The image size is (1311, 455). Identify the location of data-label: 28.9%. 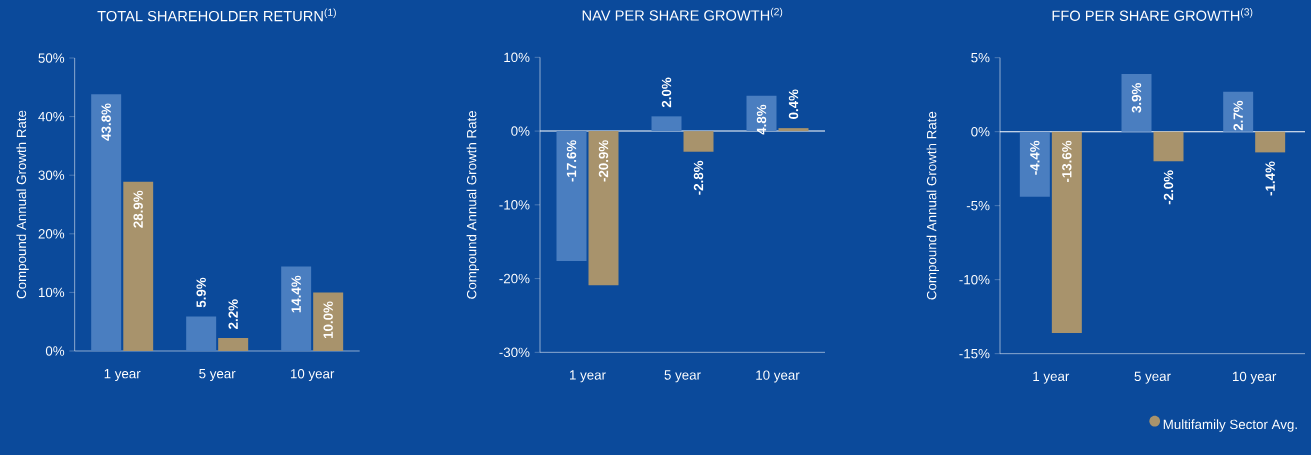
(138, 209).